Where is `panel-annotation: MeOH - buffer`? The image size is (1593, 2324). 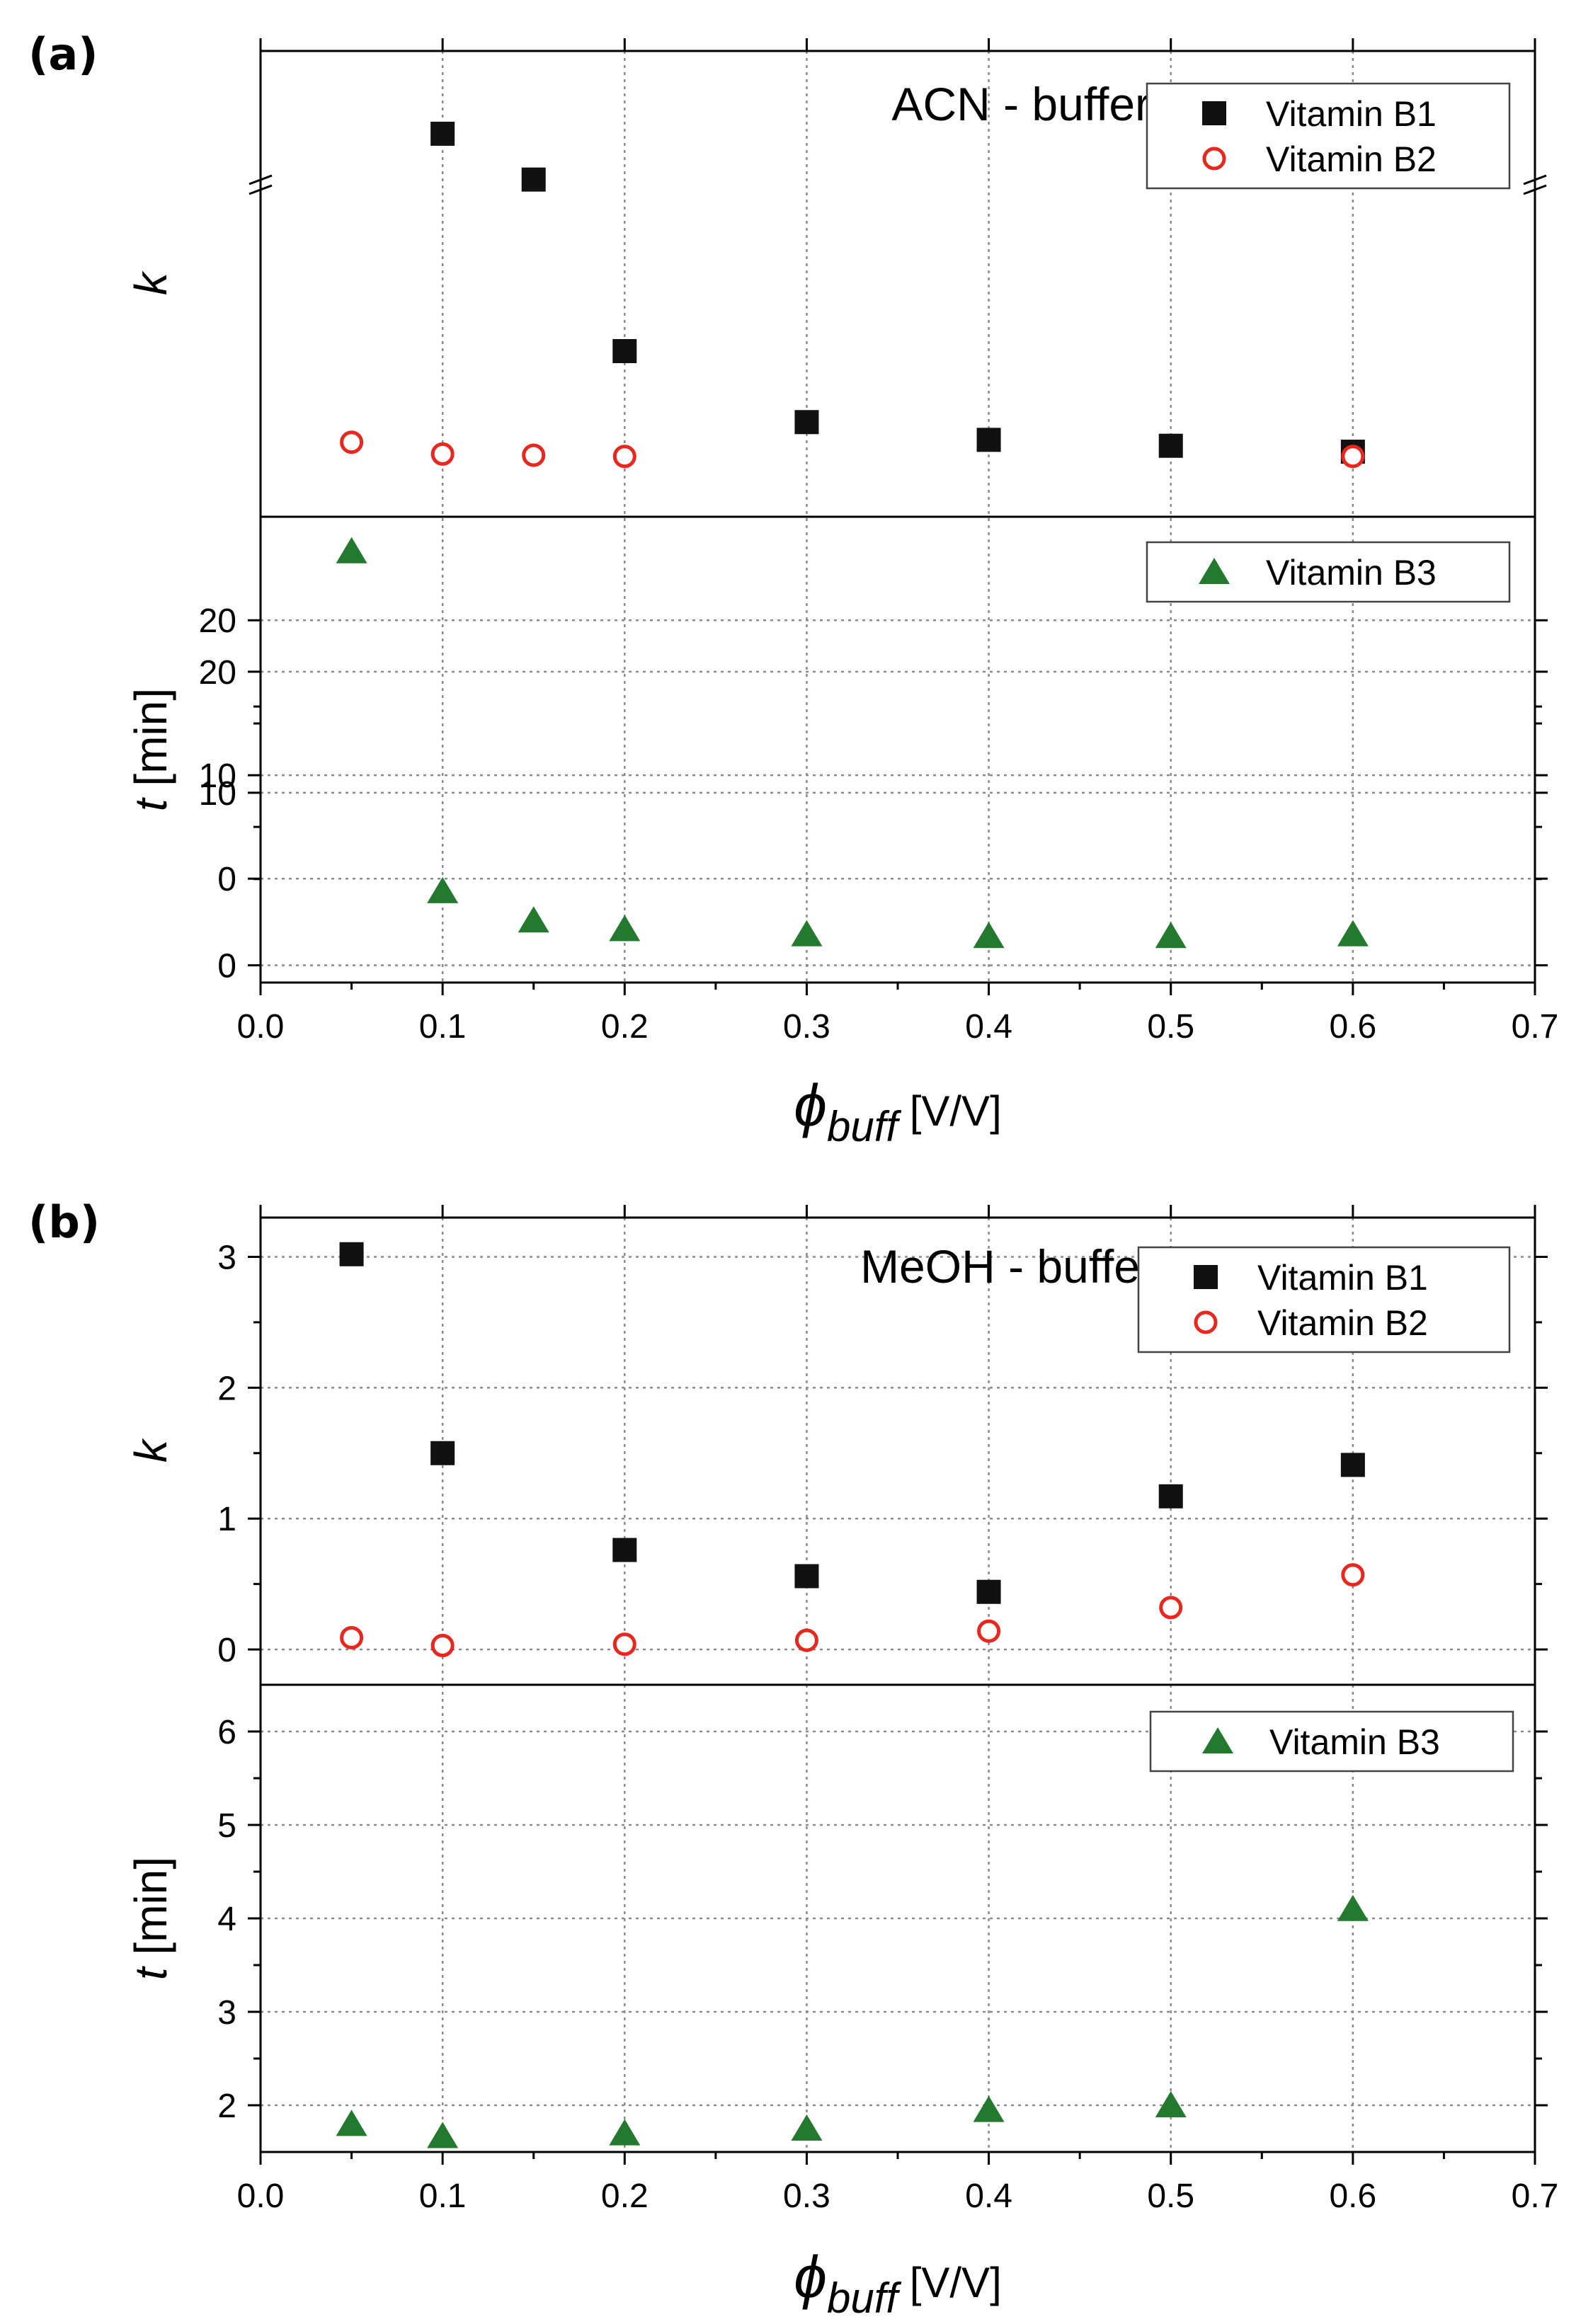
panel-annotation: MeOH - buffer is located at coordinates (1007, 1266).